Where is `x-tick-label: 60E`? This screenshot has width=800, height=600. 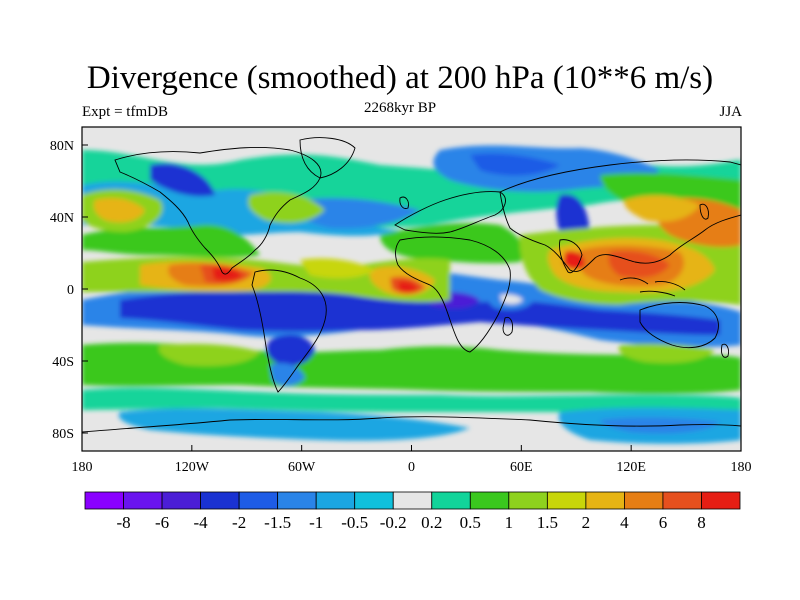
x-tick-label: 60E is located at coordinates (521, 467).